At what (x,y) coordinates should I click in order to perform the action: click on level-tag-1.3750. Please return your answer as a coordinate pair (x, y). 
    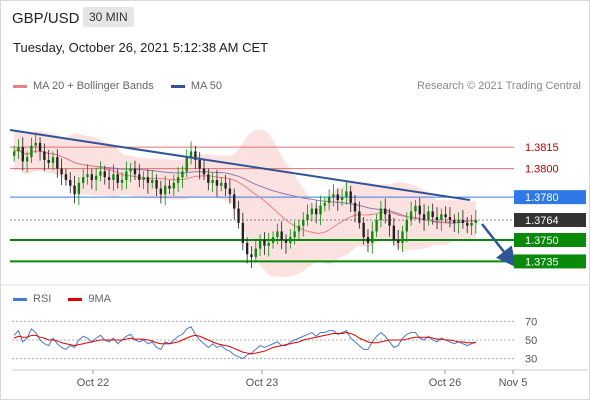
    Looking at the image, I should click on (550, 240).